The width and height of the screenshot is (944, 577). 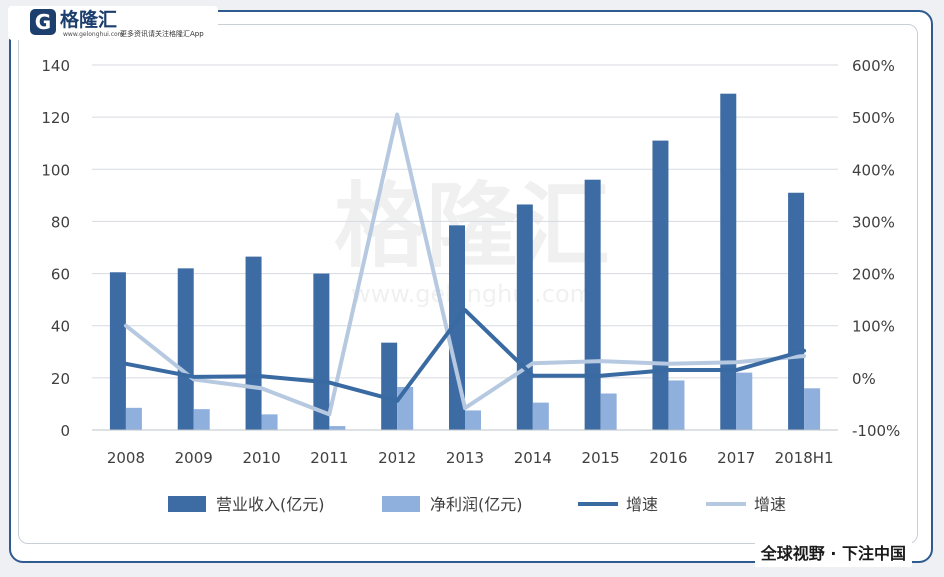 What do you see at coordinates (65, 431) in the screenshot?
I see `y-tick-label: 0` at bounding box center [65, 431].